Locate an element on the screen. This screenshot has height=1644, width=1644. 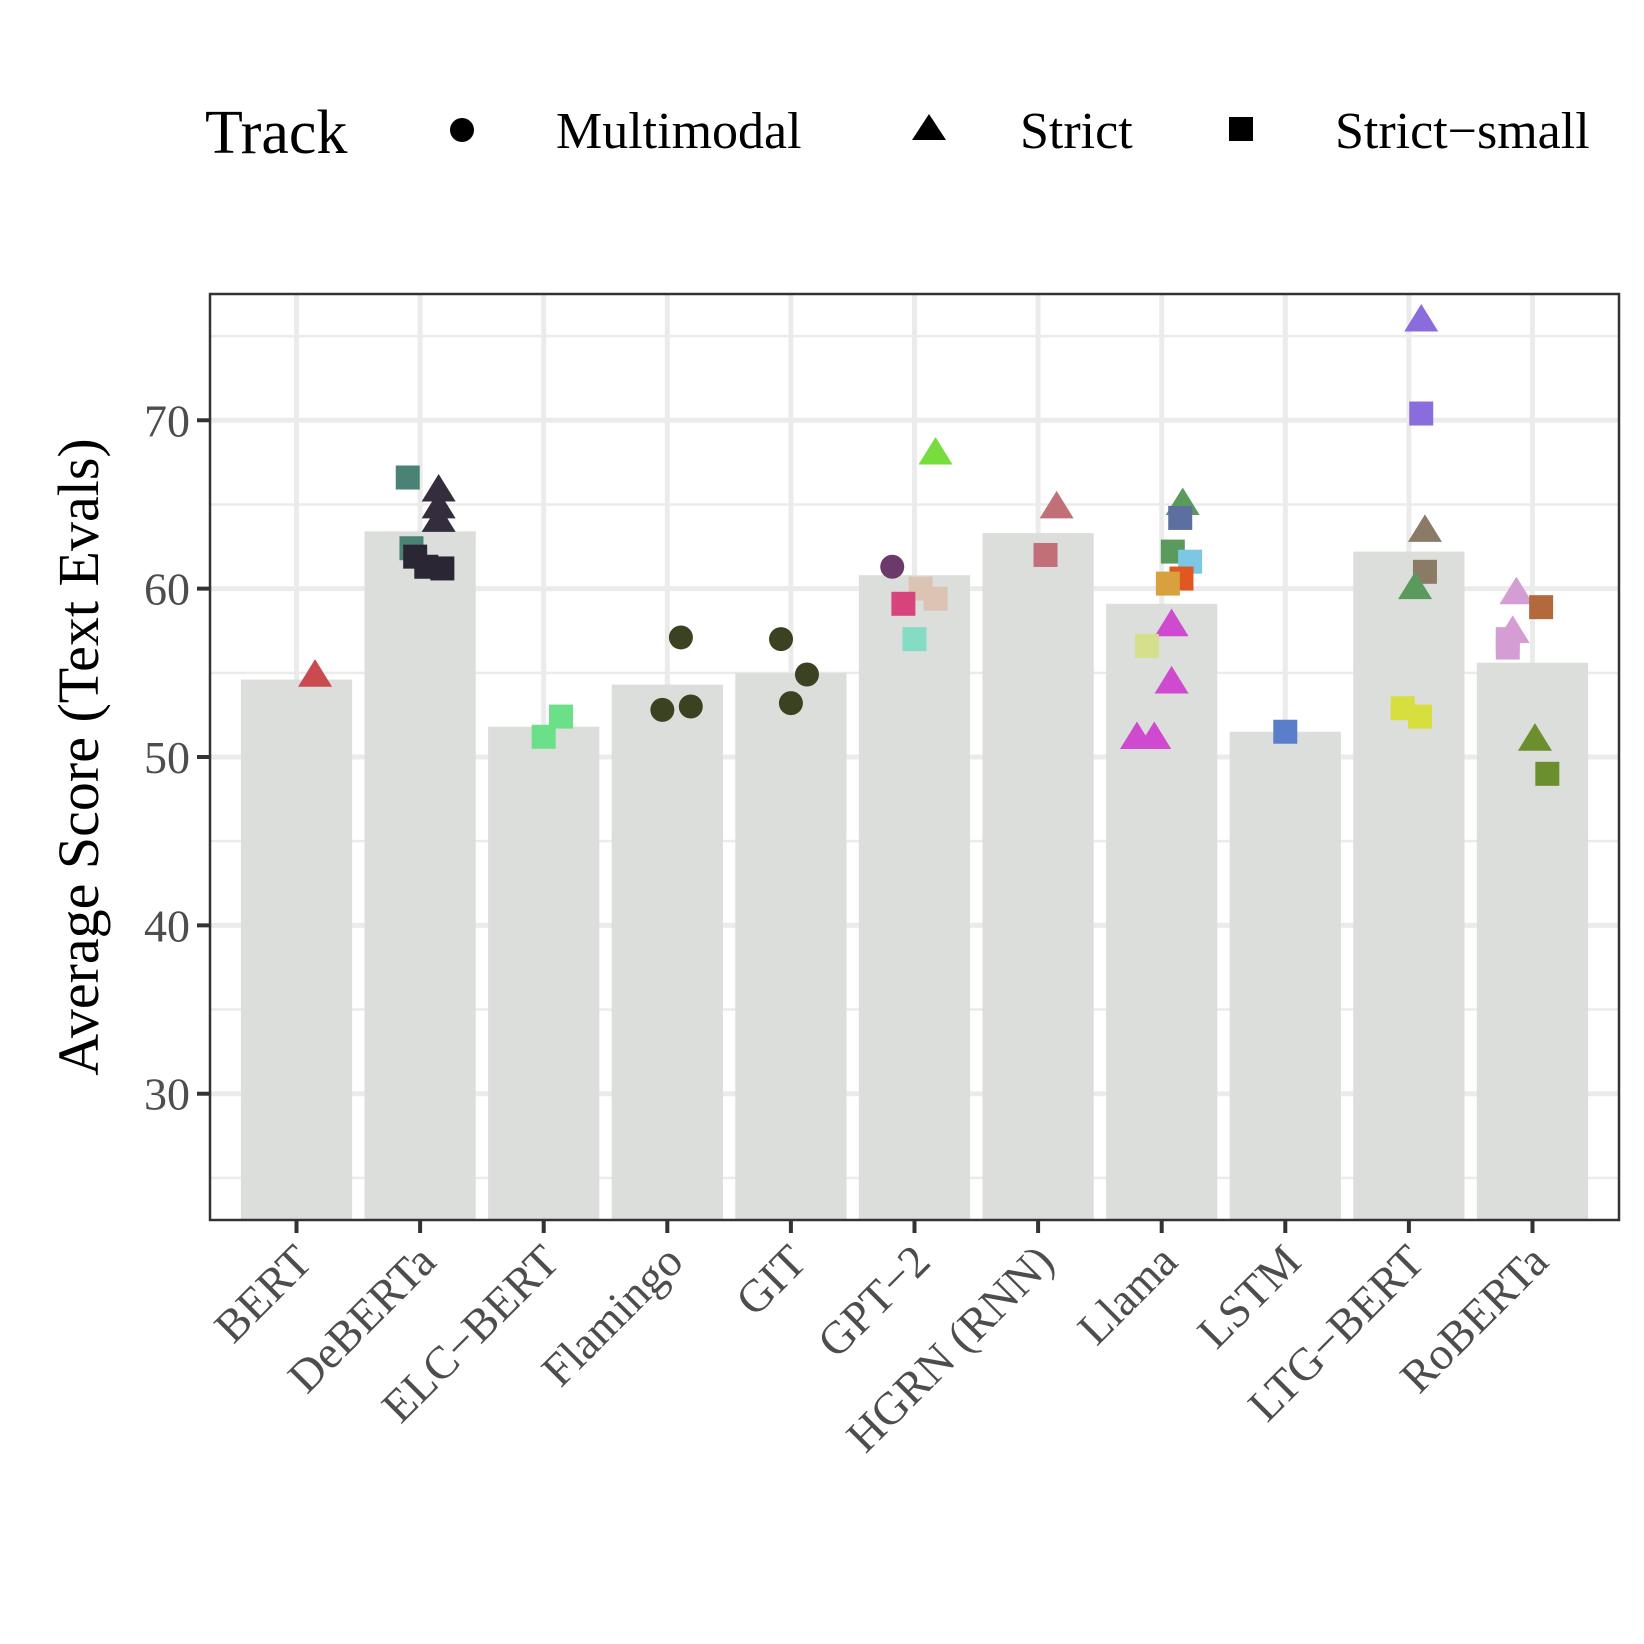
x-tick-label: Llama is located at coordinates (1127, 1294).